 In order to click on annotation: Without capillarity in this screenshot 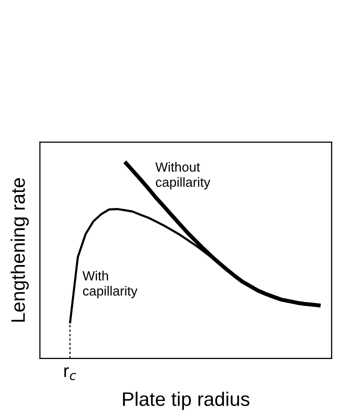, I will do `click(182, 176)`.